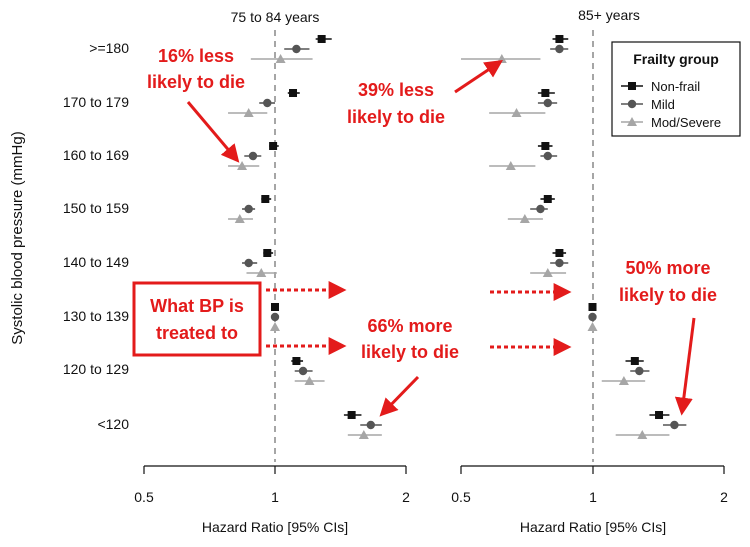 This screenshot has width=750, height=547. I want to click on legend-item: Non-frail, so click(660, 86).